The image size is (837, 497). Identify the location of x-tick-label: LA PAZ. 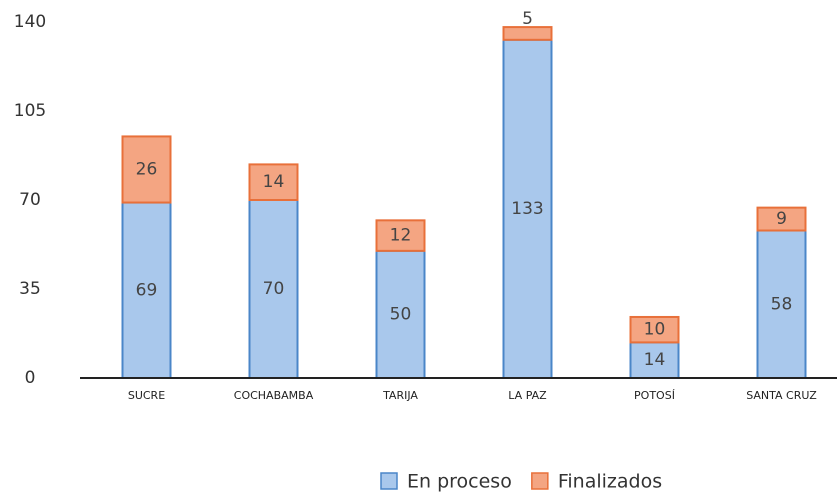
(527, 395).